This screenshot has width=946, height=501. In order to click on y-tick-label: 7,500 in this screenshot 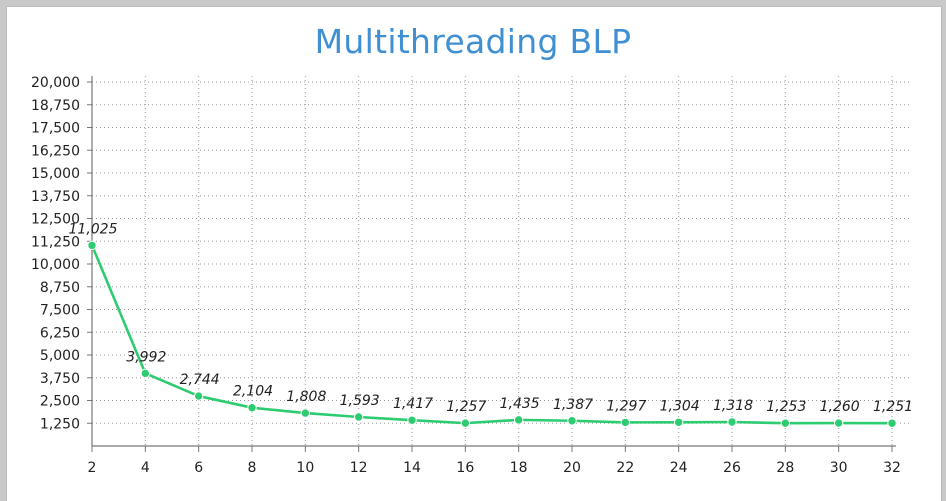, I will do `click(60, 311)`.